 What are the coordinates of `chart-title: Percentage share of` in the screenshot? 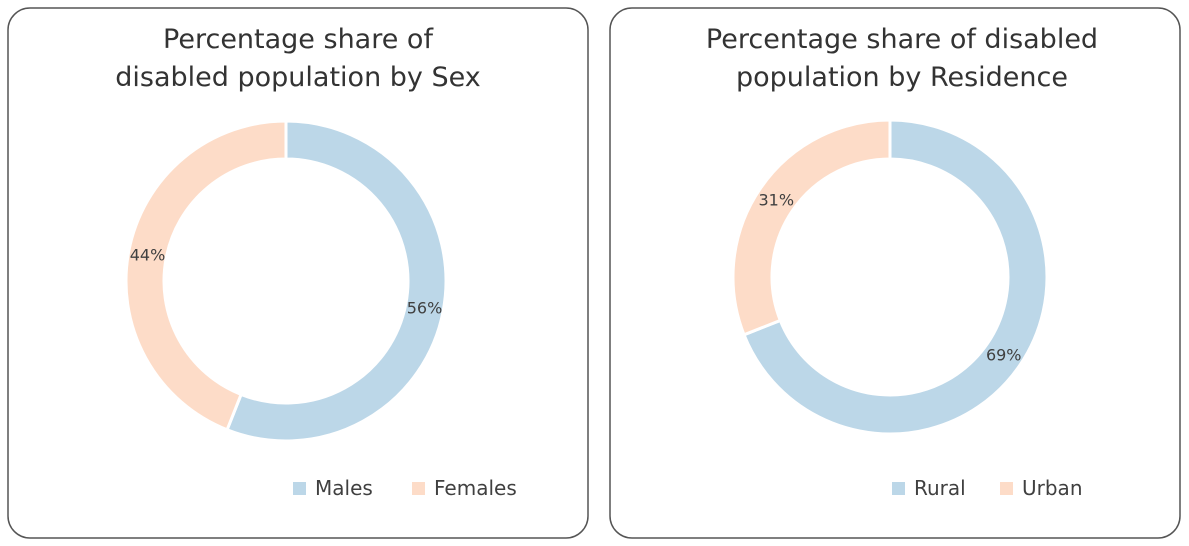 It's located at (298, 39).